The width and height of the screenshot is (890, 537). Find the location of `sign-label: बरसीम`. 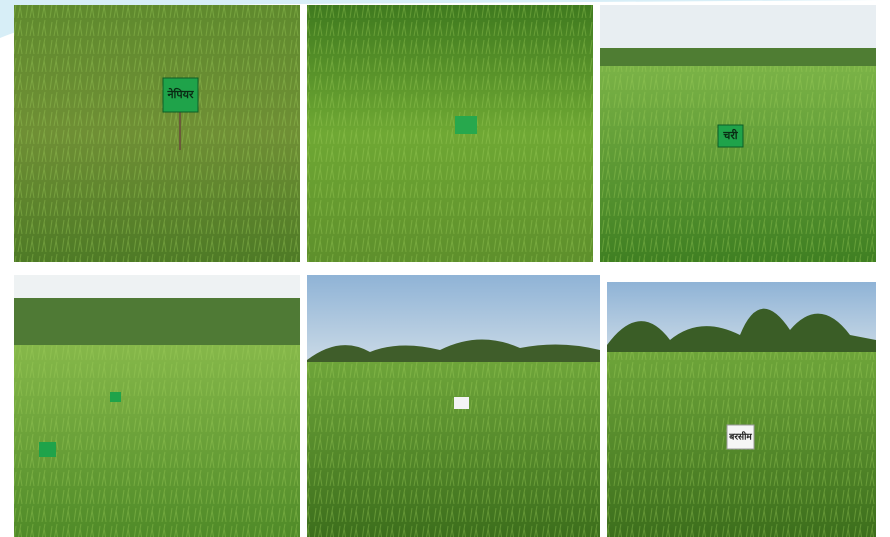

sign-label: बरसीम is located at coordinates (740, 437).